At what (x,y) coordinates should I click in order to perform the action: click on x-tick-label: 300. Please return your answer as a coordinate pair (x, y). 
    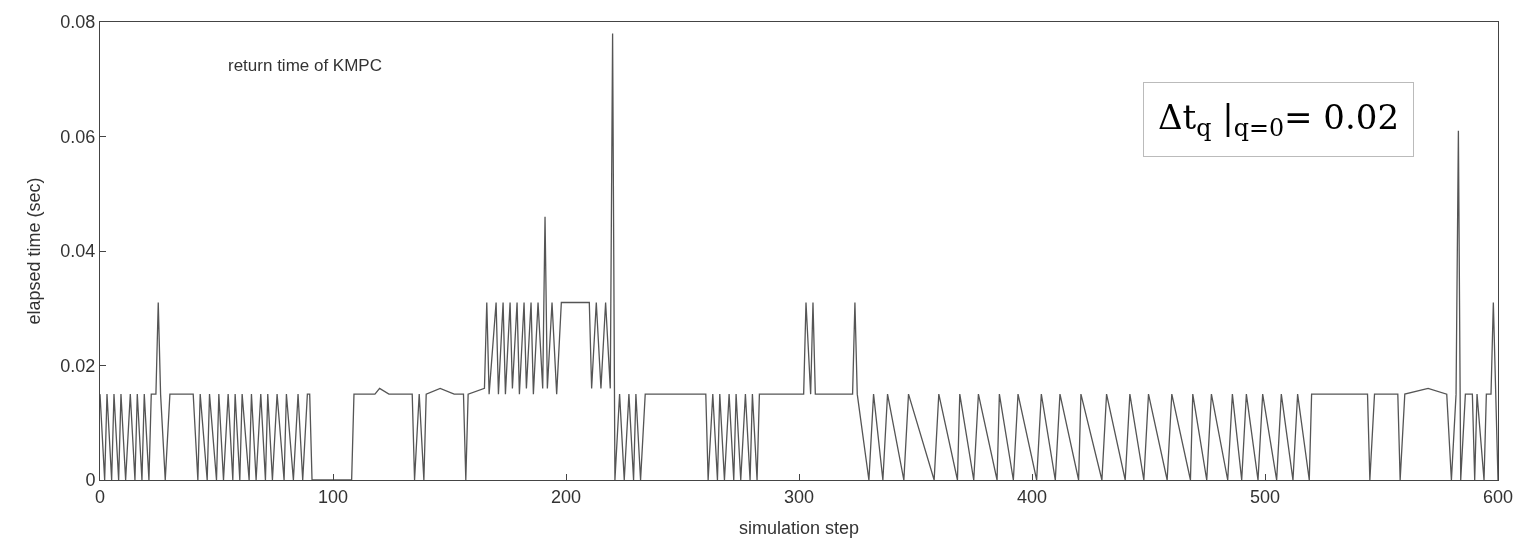
    Looking at the image, I should click on (799, 496).